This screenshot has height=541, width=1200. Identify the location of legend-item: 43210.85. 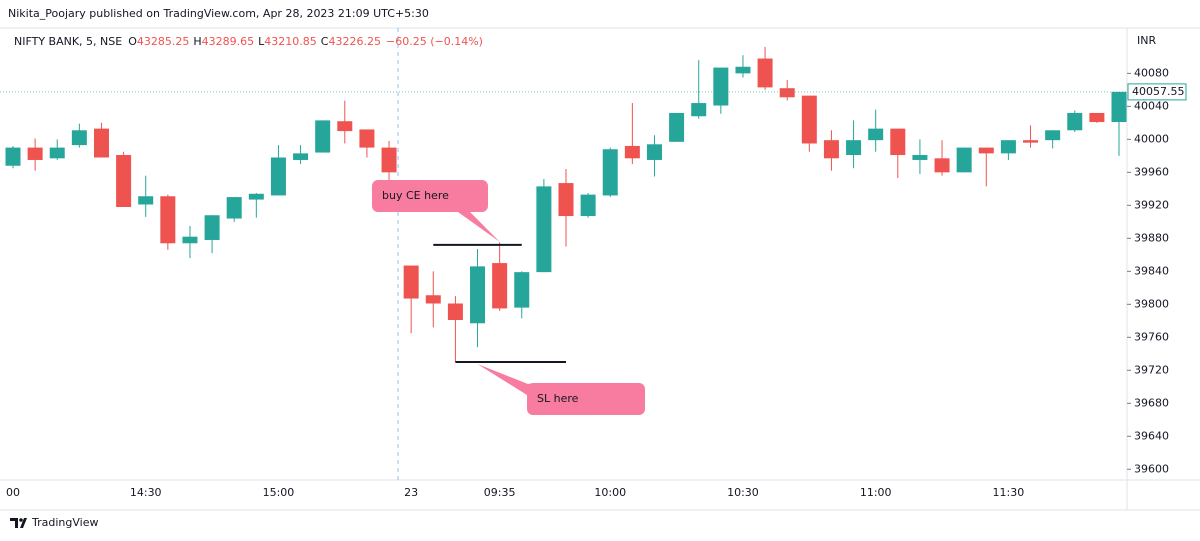
(290, 41).